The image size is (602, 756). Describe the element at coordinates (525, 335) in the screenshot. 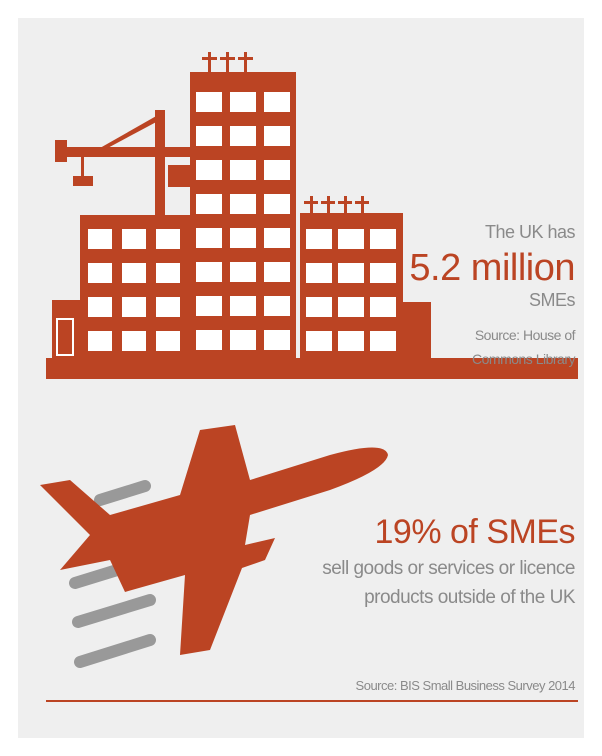

I see `source: Source: House of` at that location.